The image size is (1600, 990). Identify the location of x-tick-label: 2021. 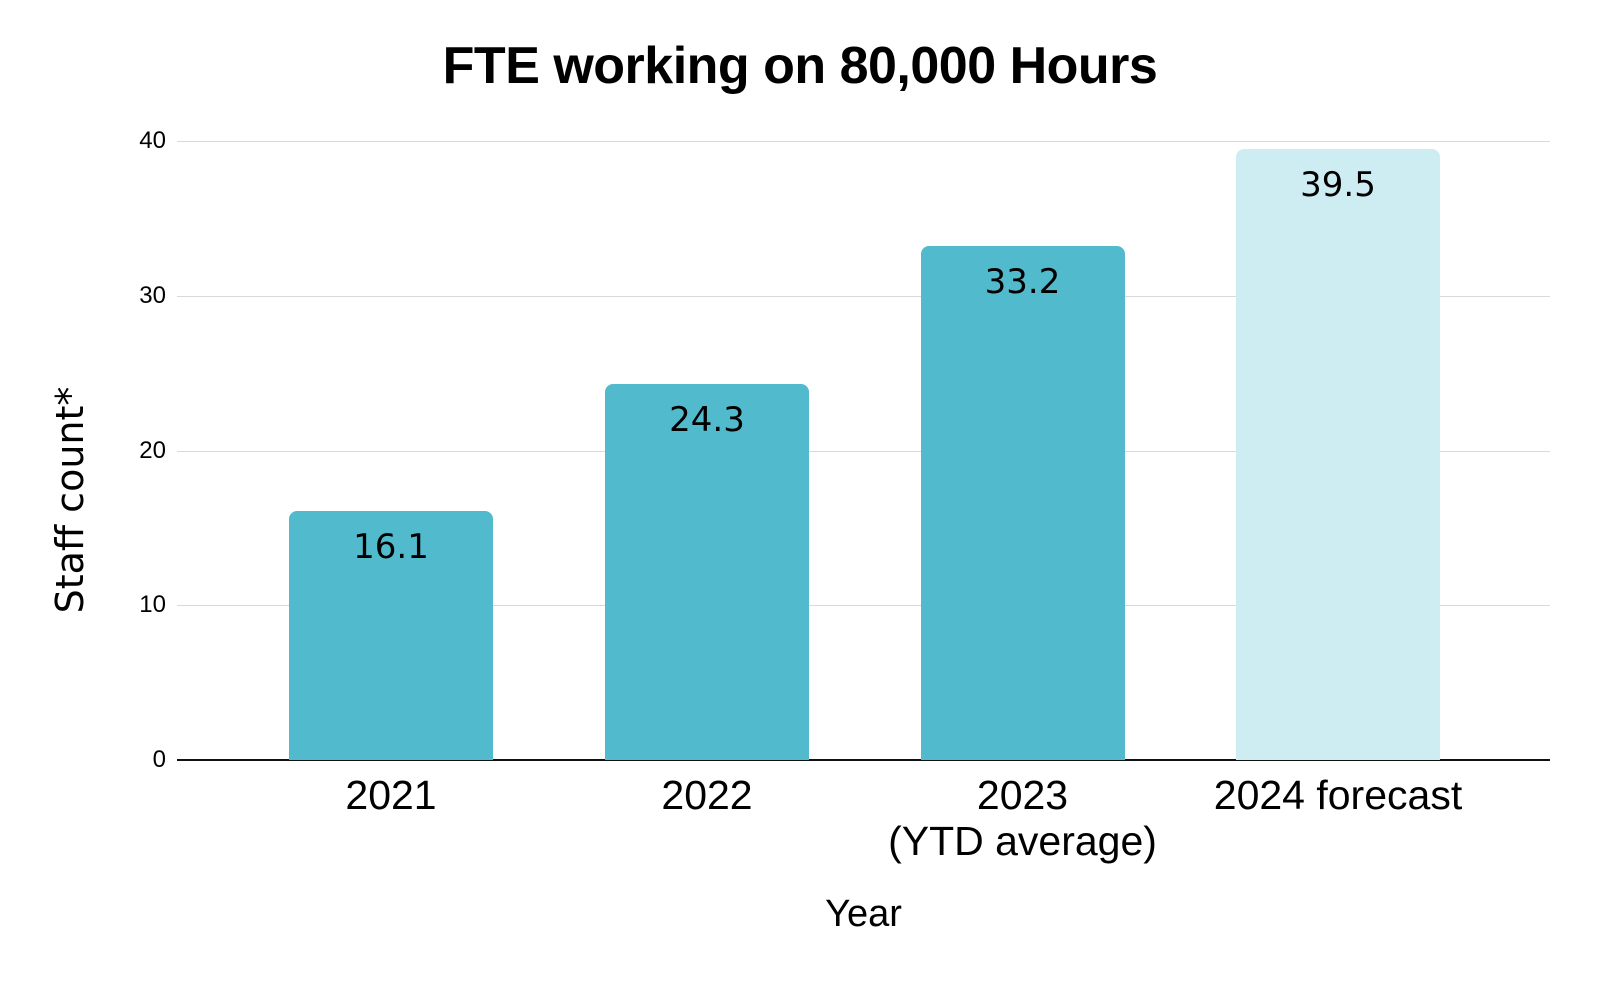
(391, 795).